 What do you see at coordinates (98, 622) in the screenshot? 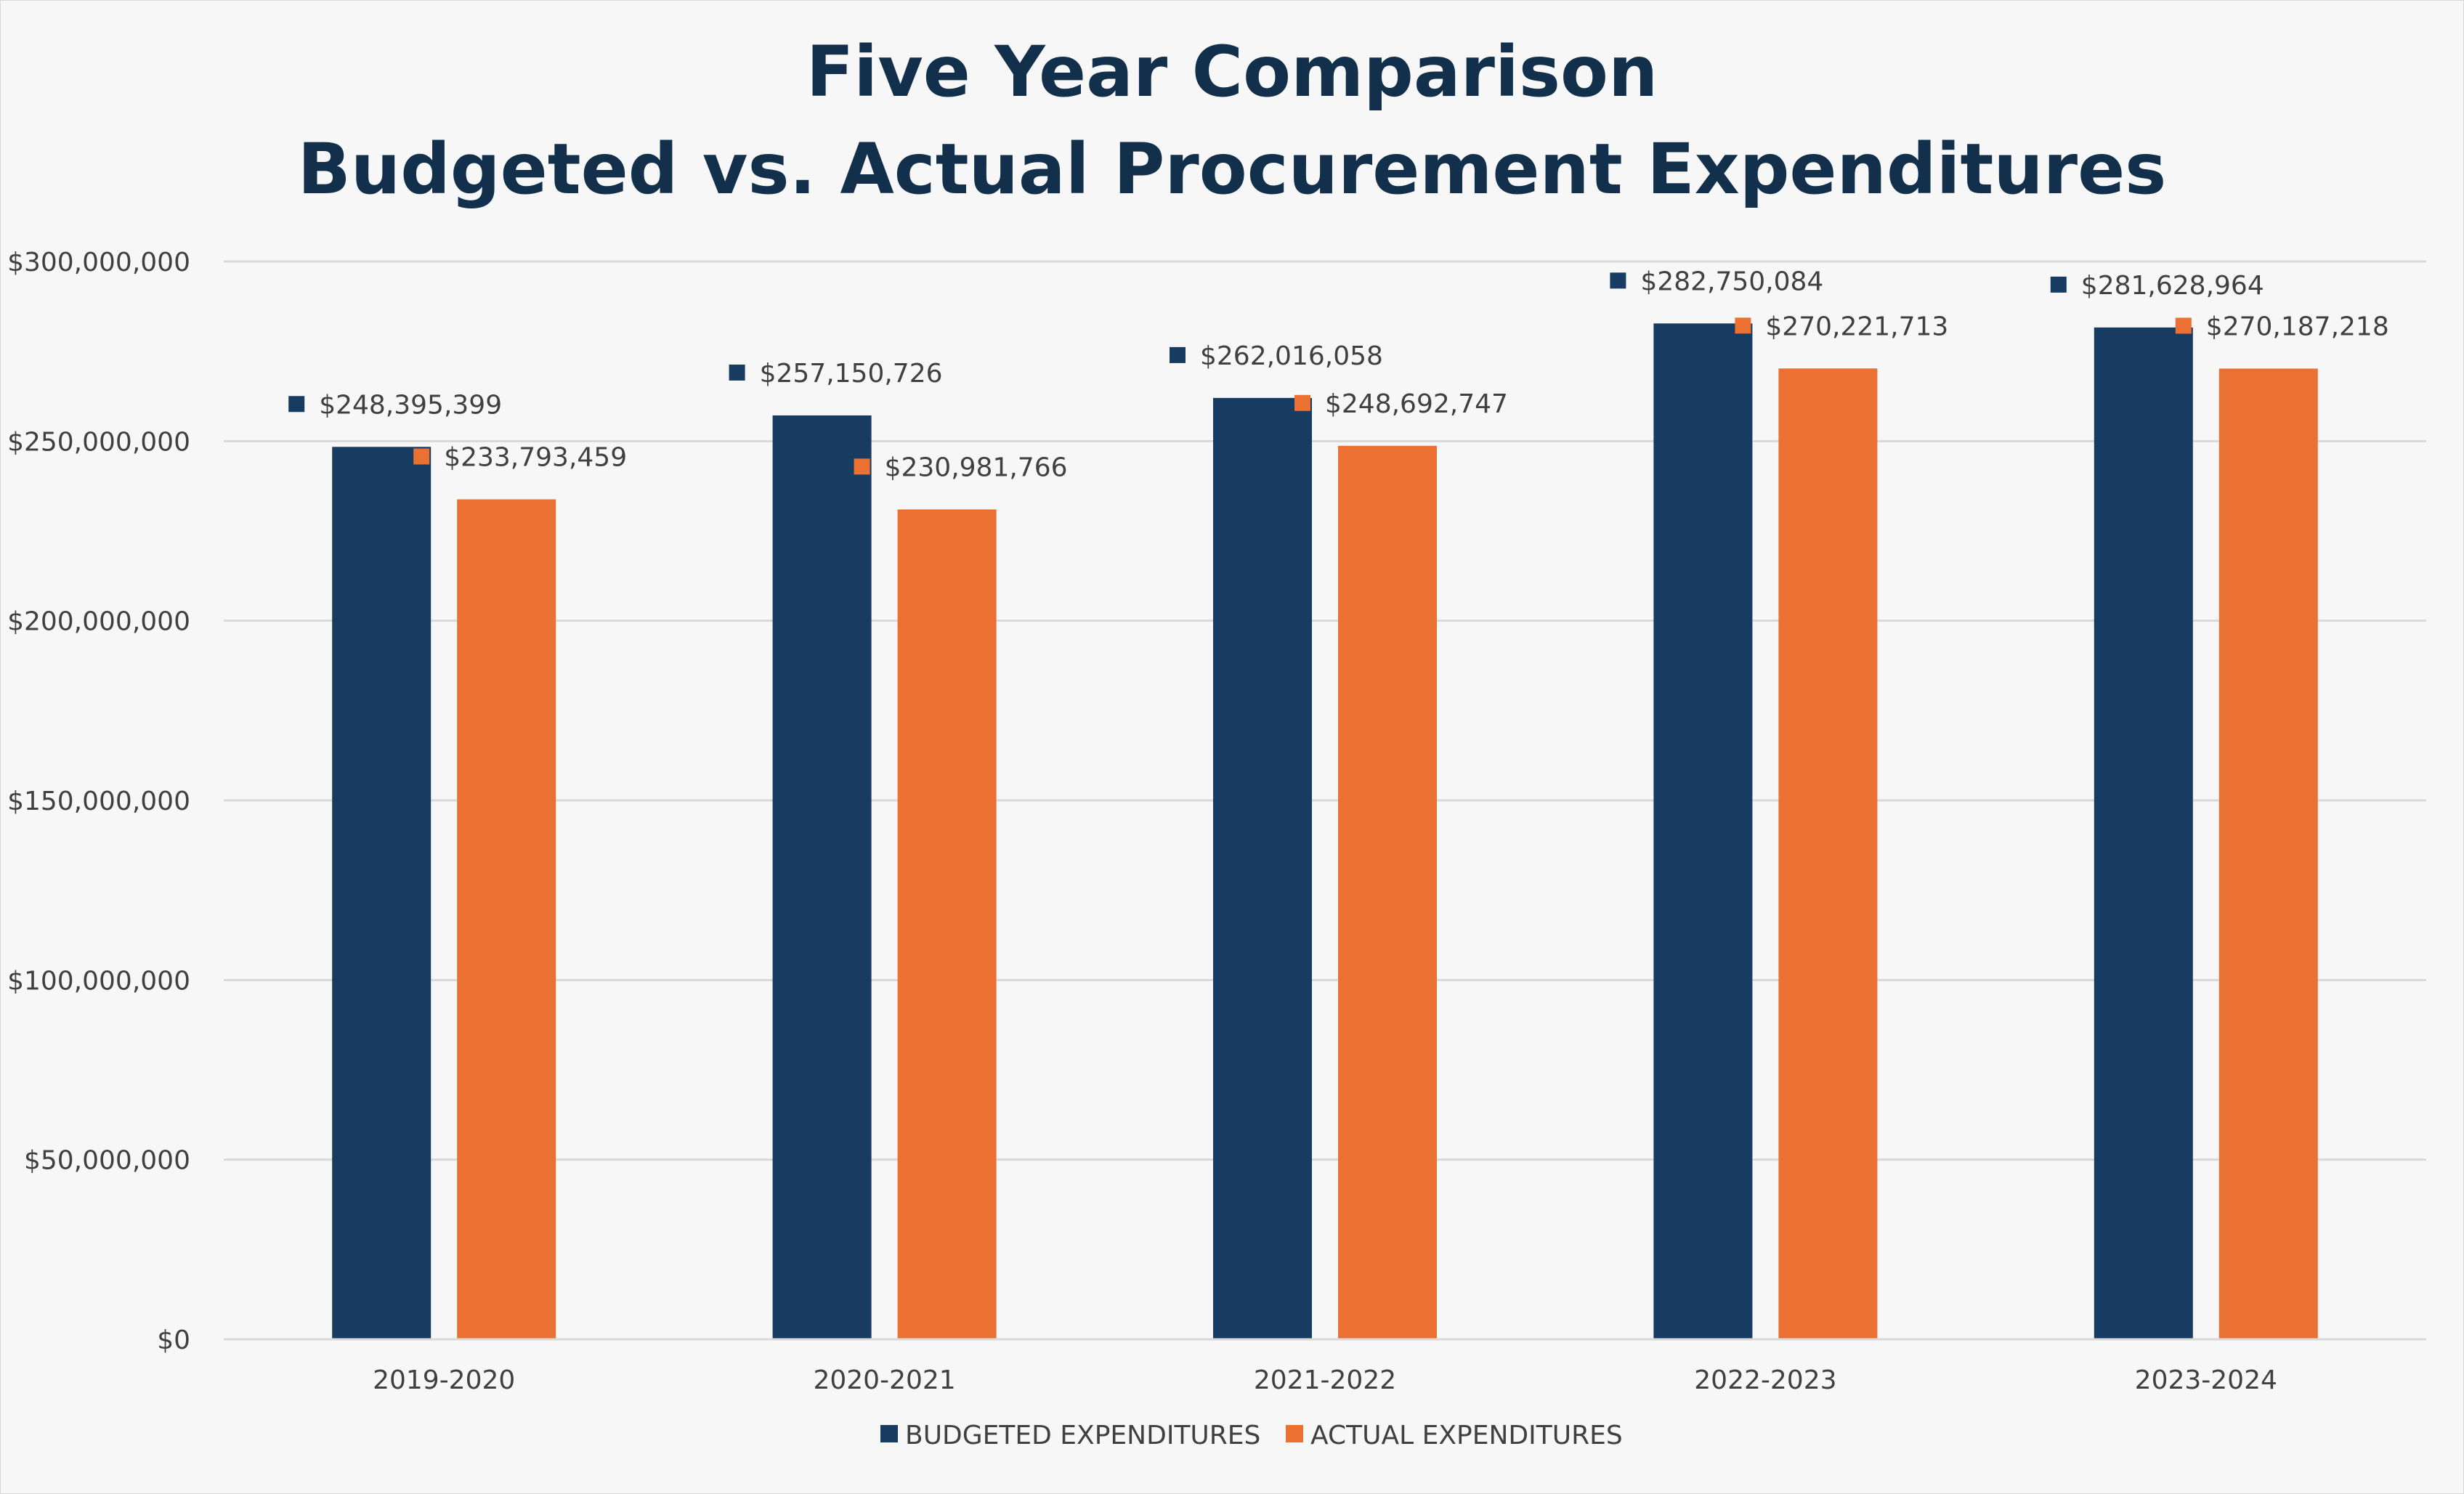
I see `y-tick-label: $200,000,000` at bounding box center [98, 622].